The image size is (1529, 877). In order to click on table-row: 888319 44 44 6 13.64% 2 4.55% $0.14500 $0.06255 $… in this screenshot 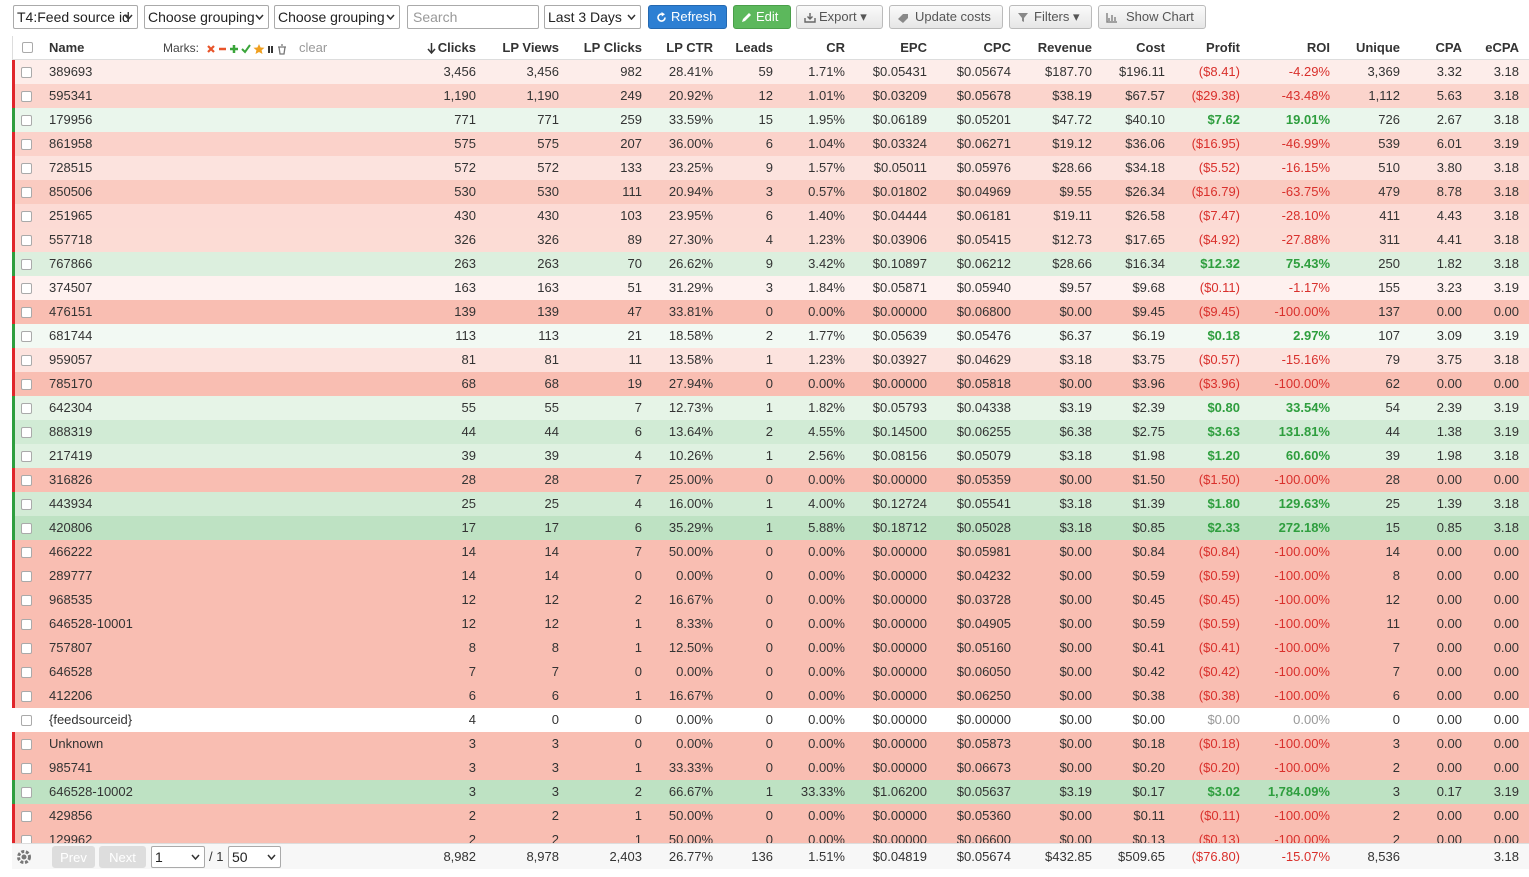, I will do `click(770, 432)`.